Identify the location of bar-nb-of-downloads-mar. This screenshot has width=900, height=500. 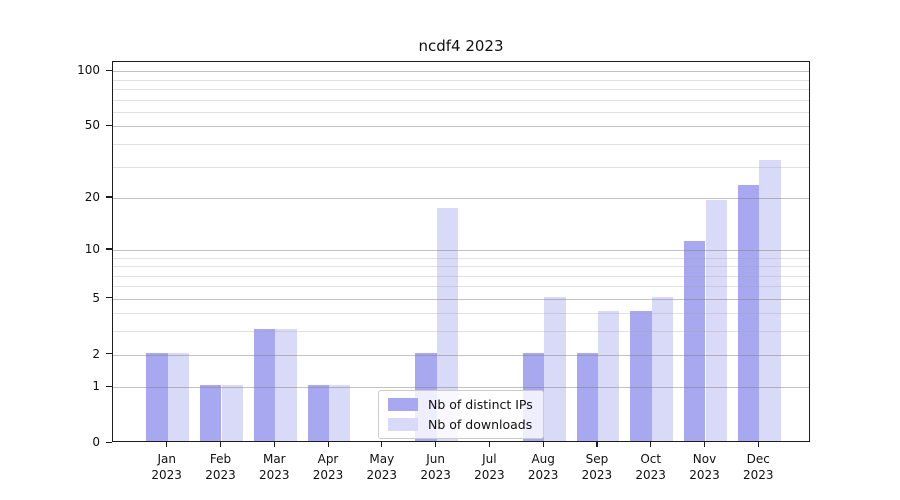
(286, 385).